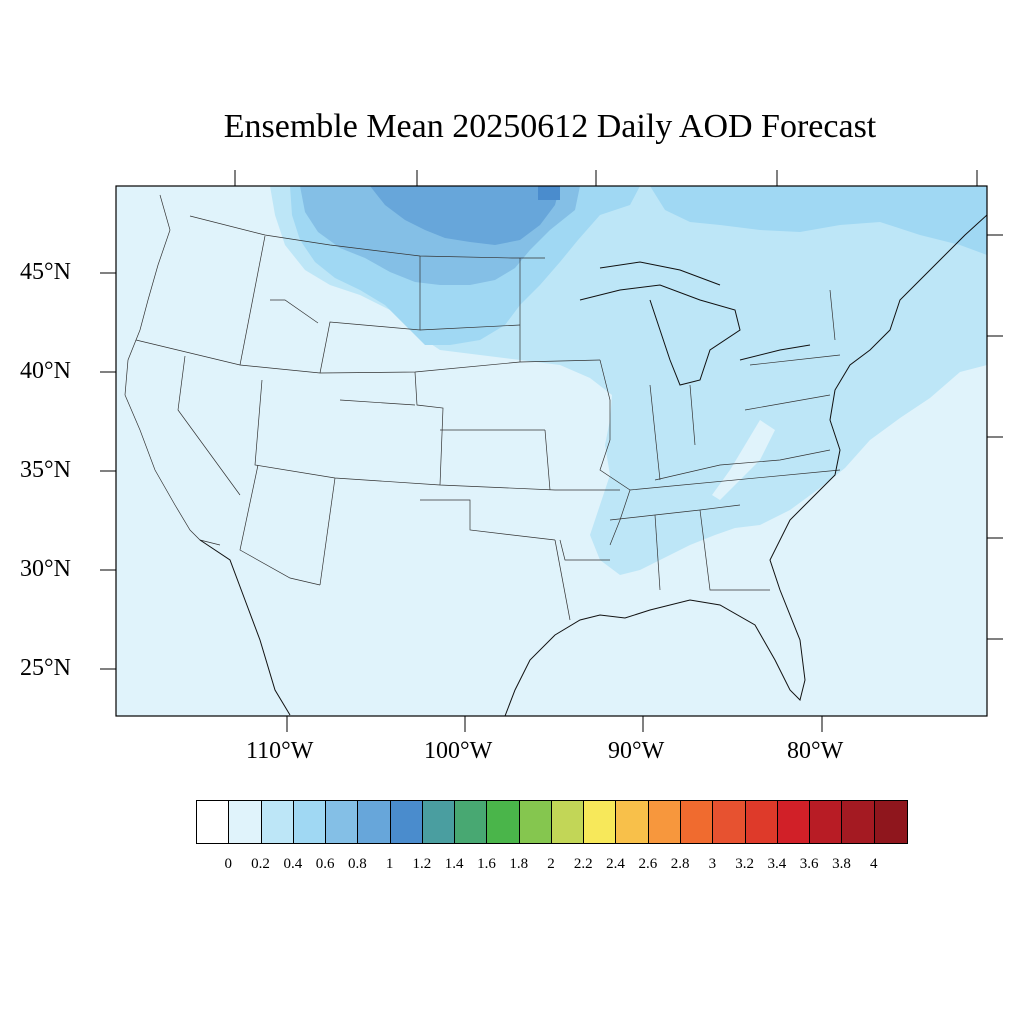 Image resolution: width=1024 pixels, height=1024 pixels. What do you see at coordinates (280, 751) in the screenshot?
I see `lon-label-110w: 110°W` at bounding box center [280, 751].